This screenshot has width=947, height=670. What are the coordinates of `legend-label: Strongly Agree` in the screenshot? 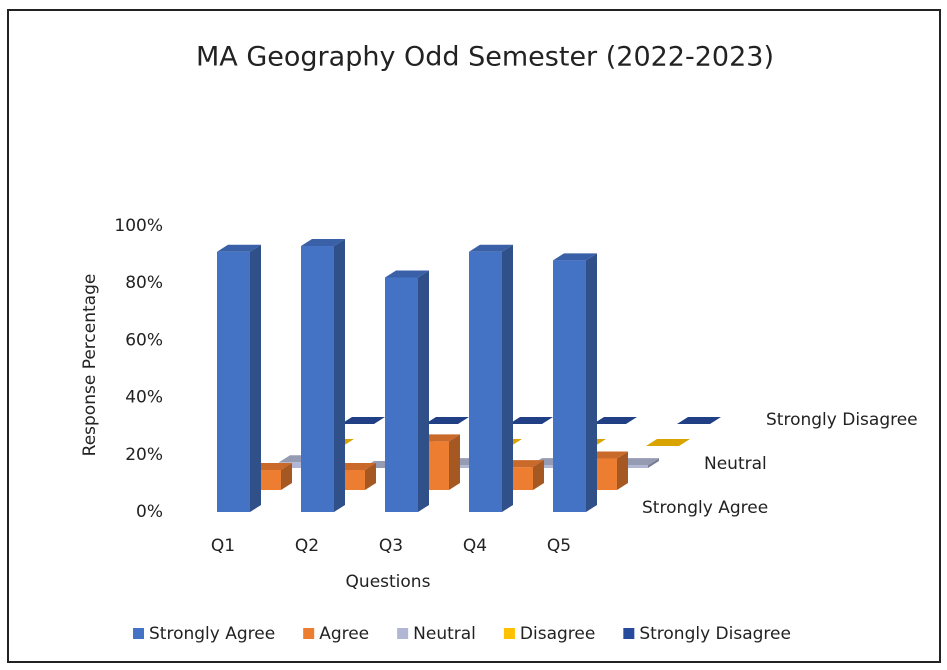 It's located at (212, 634).